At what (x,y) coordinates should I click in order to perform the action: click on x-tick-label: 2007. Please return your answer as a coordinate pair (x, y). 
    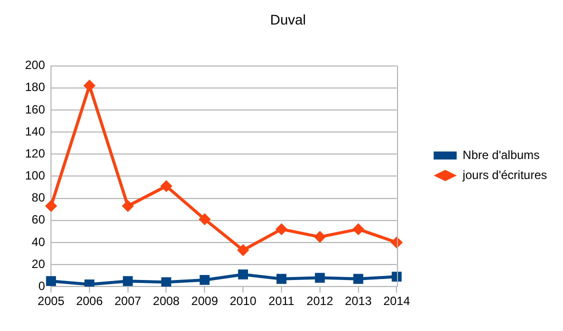
    Looking at the image, I should click on (128, 301).